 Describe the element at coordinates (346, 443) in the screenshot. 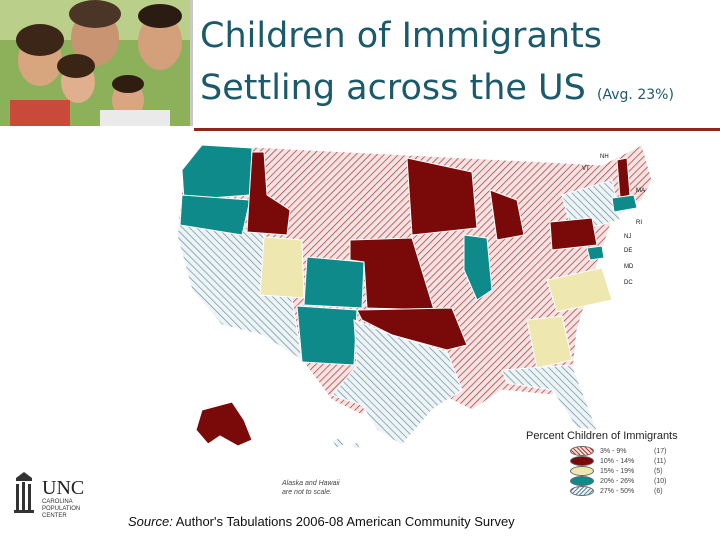

I see `state-hawaii` at that location.